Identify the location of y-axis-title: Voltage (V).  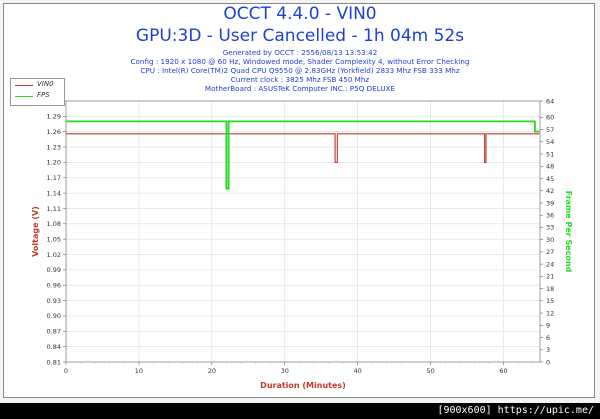
(35, 231).